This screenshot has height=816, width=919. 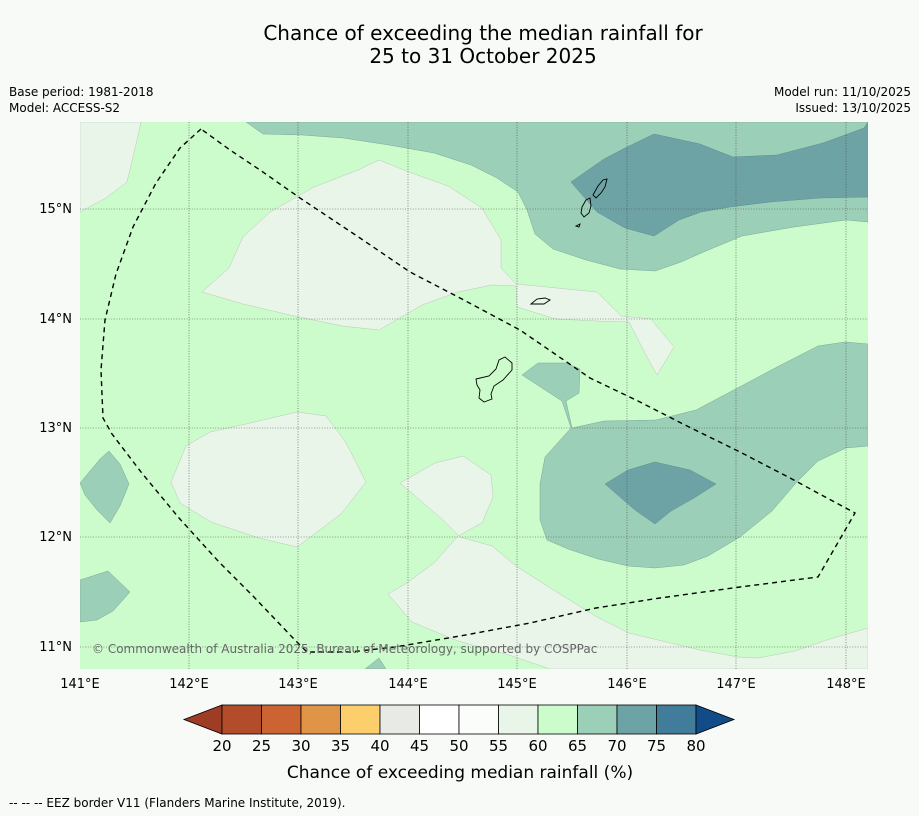 What do you see at coordinates (55, 647) in the screenshot?
I see `lat-label-11n: 11°N` at bounding box center [55, 647].